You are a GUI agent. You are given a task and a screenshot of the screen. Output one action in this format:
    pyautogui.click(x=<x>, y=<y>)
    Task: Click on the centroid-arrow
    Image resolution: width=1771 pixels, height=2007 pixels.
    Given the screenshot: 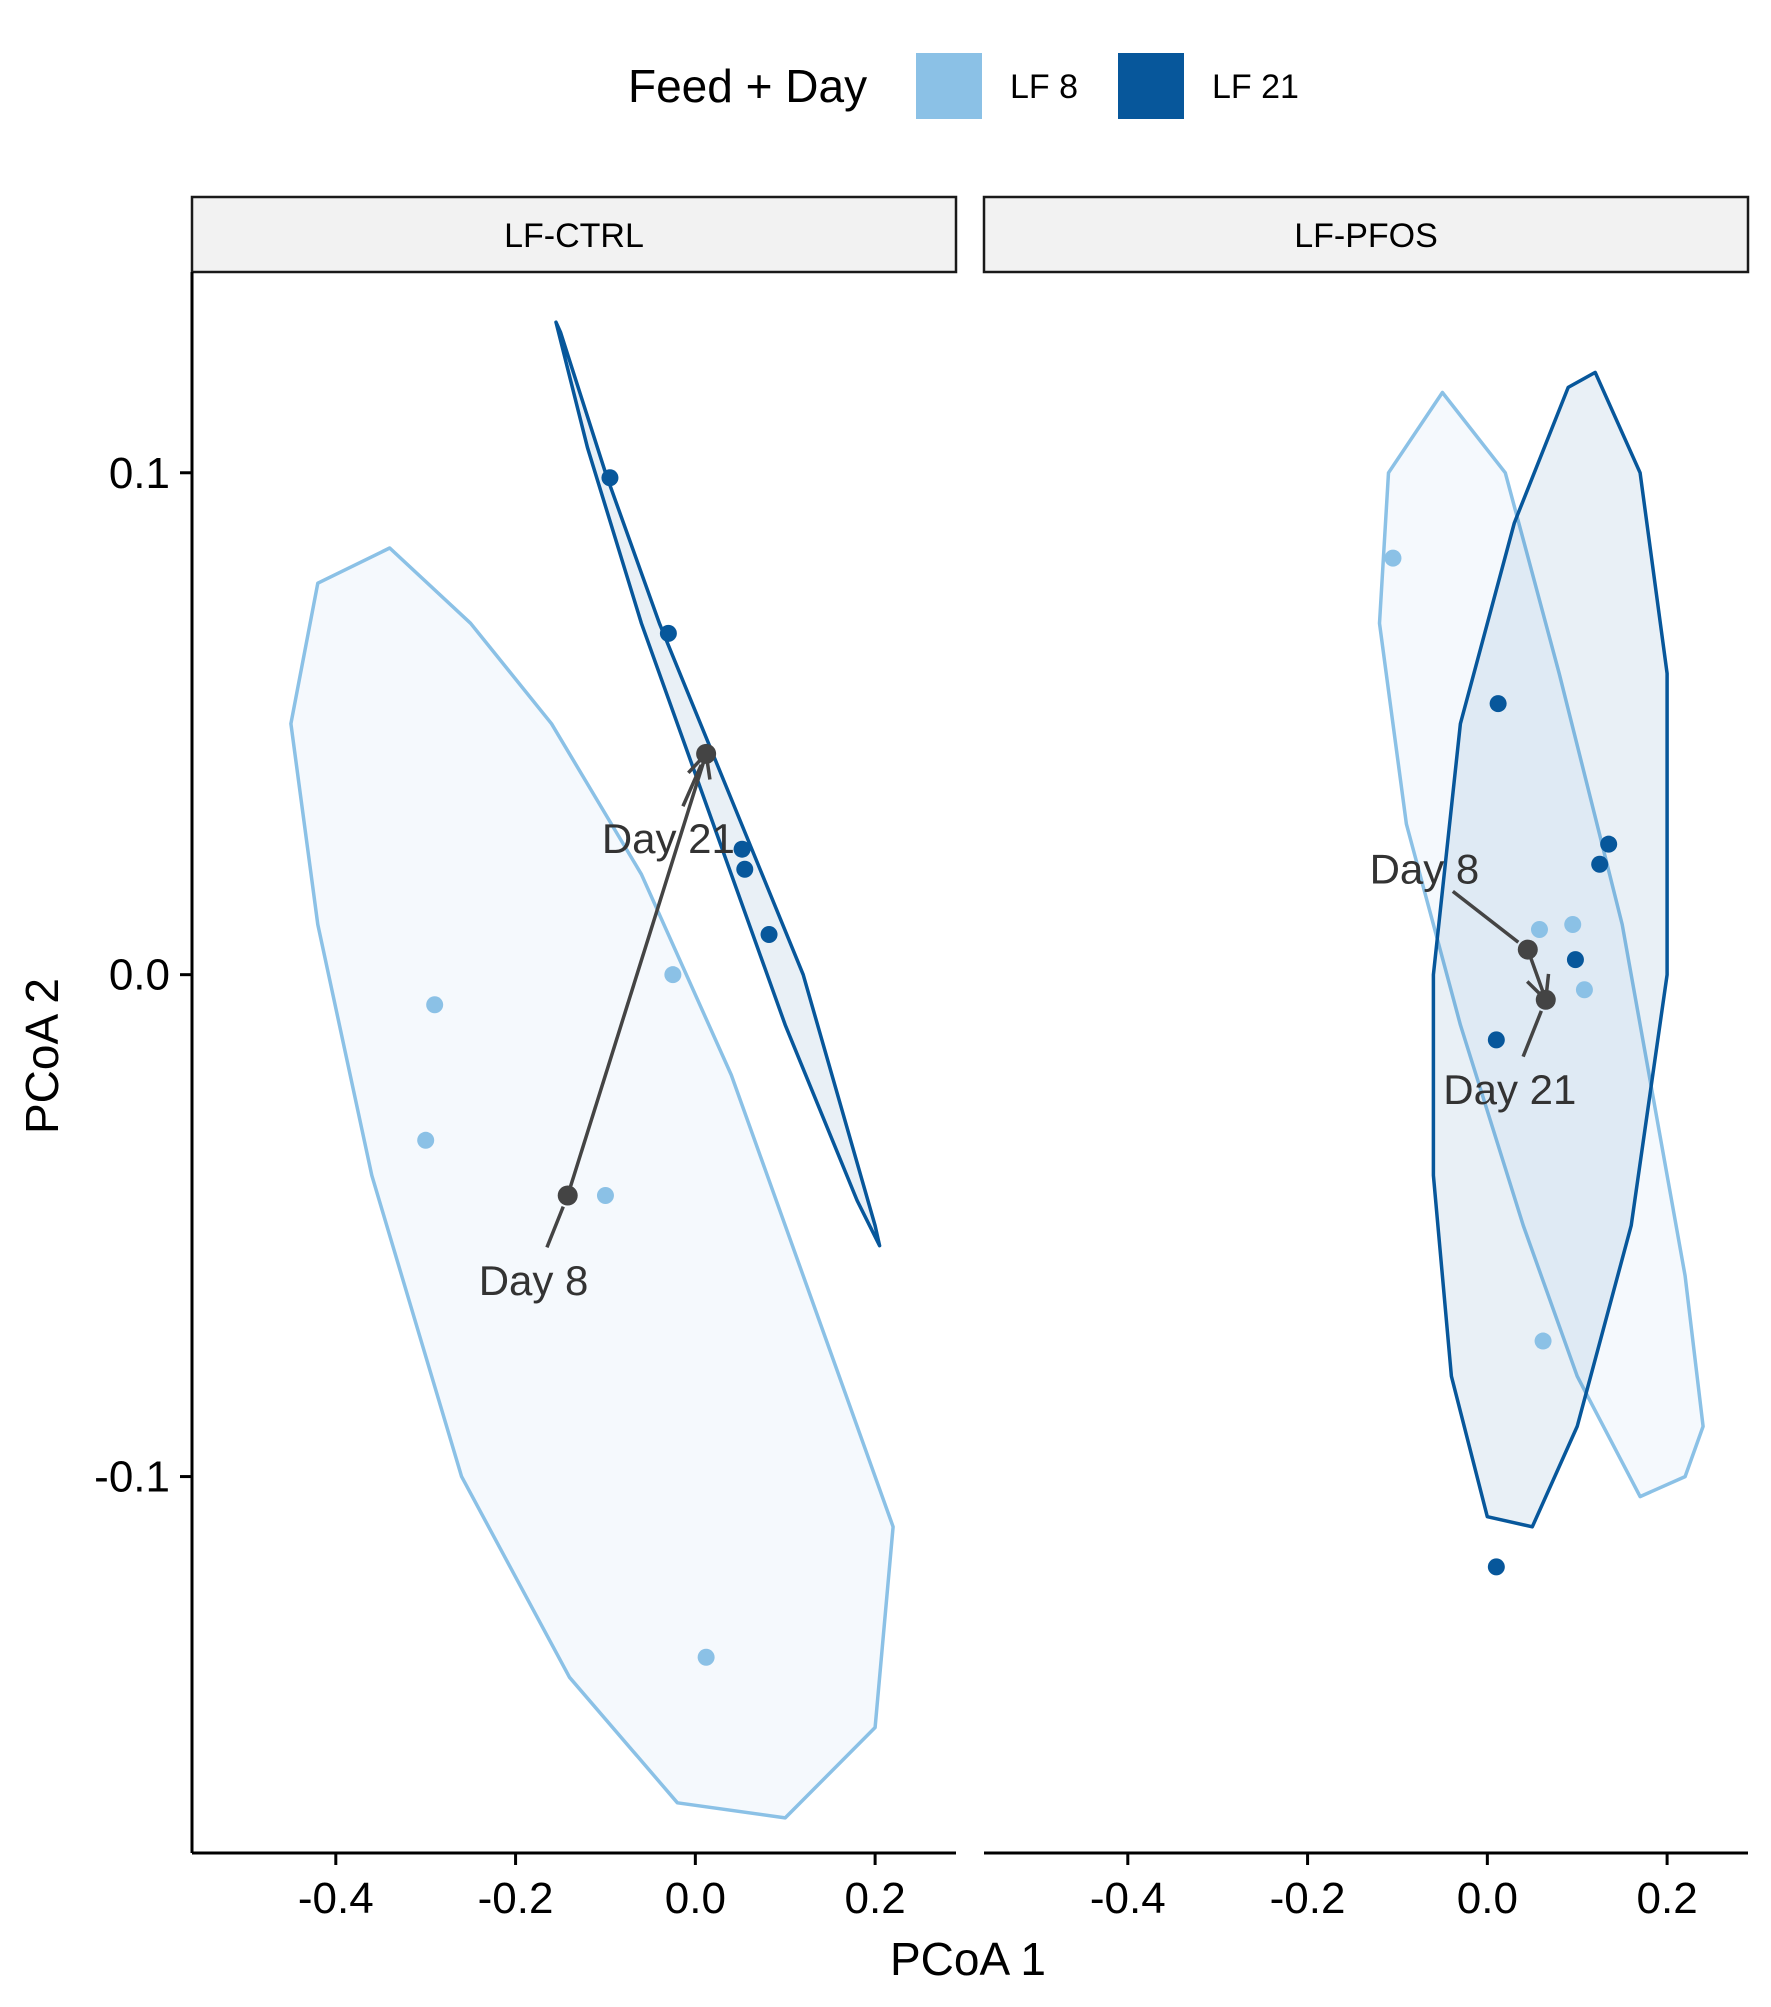 What is the action you would take?
    pyautogui.click(x=637, y=975)
    